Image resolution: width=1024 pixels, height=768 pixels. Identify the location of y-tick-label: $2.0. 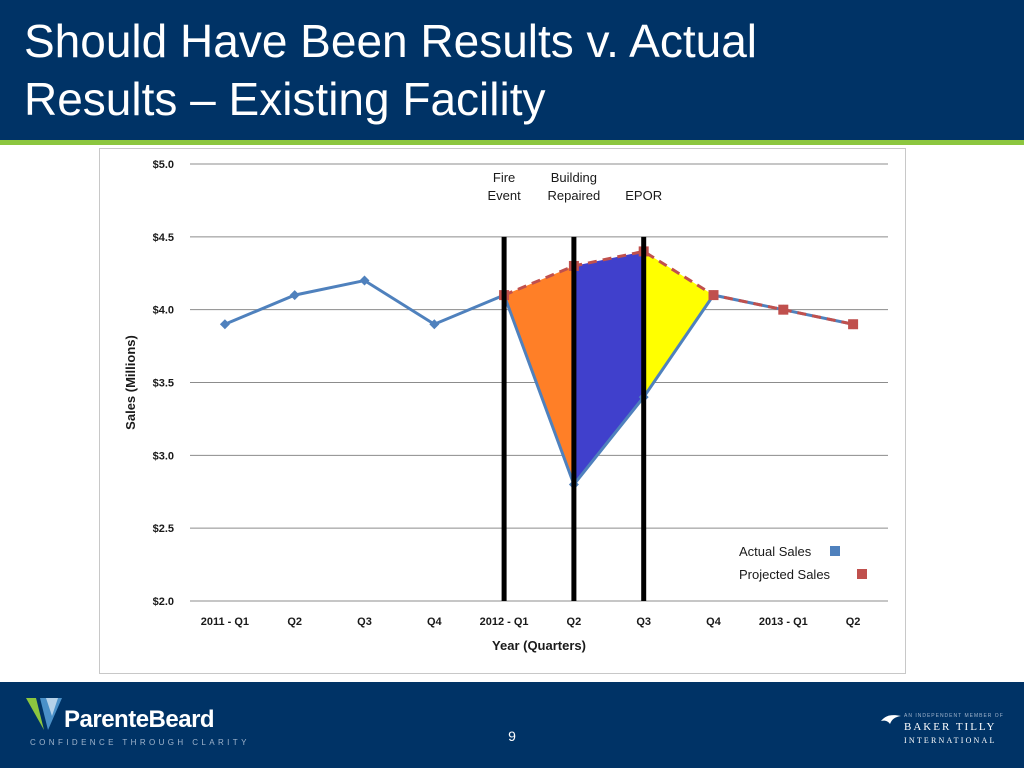
(163, 602).